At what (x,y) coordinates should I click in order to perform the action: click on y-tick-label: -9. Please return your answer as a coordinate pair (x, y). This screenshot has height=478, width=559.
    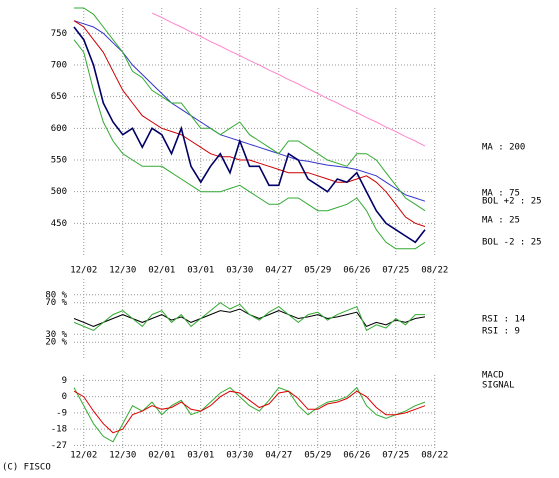
    Looking at the image, I should click on (61, 413).